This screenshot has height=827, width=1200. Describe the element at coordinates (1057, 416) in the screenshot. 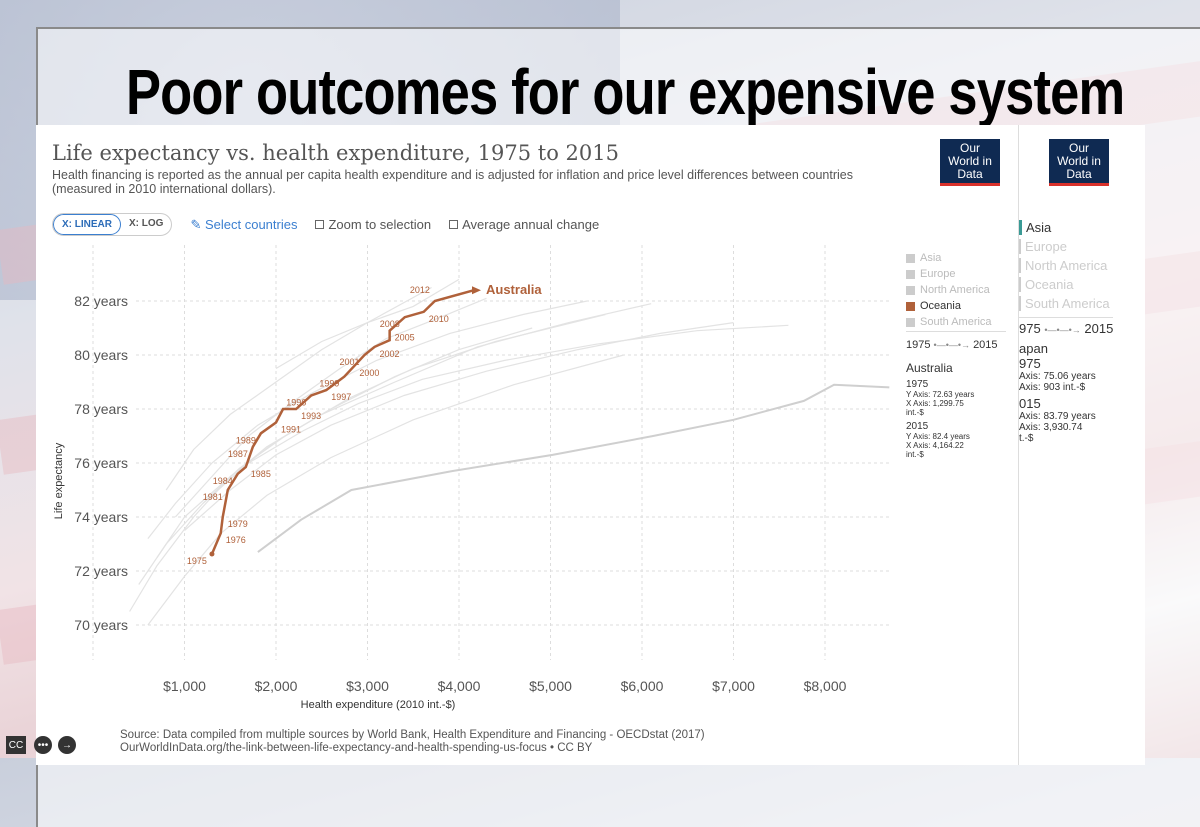

I see `info-end-y: Axis: 83.79 years` at that location.